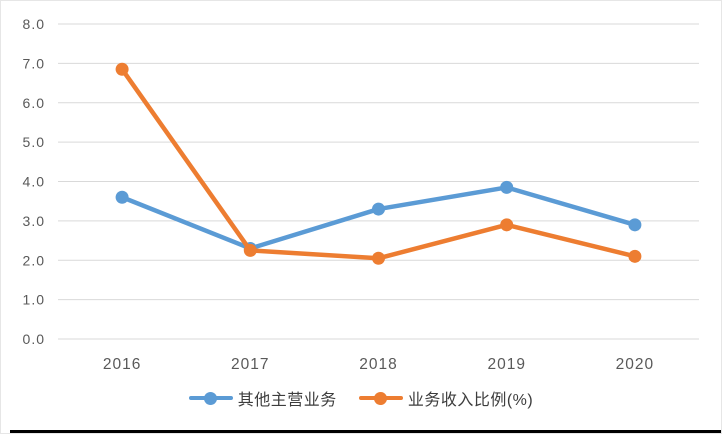 The width and height of the screenshot is (722, 434). What do you see at coordinates (34, 103) in the screenshot?
I see `y-tick-label: 6.0` at bounding box center [34, 103].